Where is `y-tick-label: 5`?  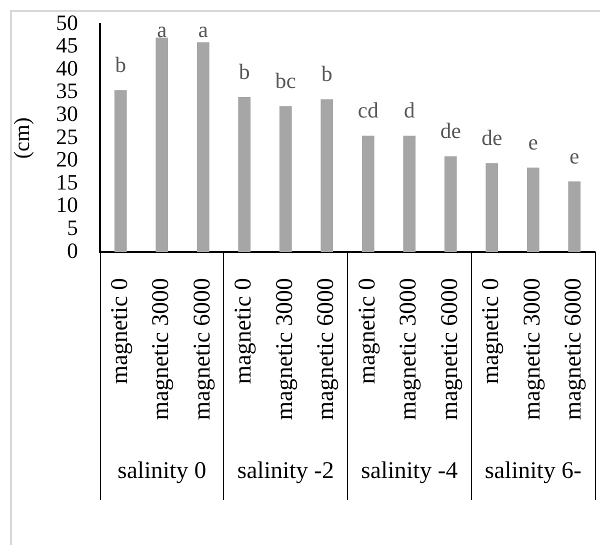
y-tick-label: 5 is located at coordinates (72, 227).